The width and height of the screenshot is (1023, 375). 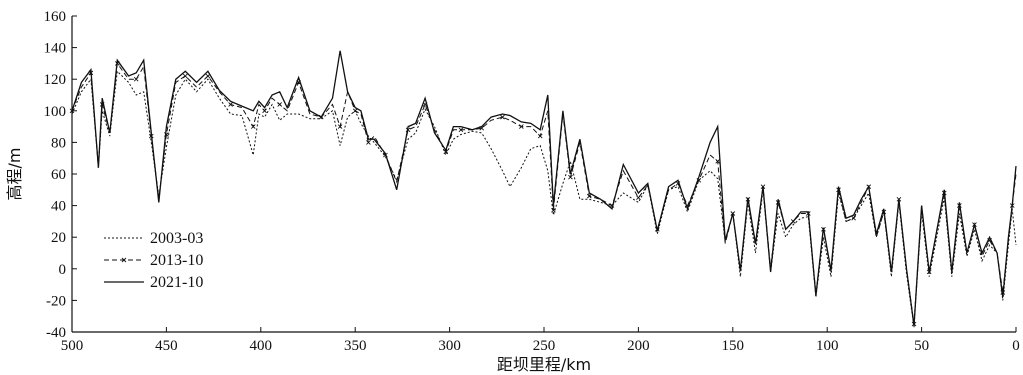 I want to click on y-axis-label: 高程/m, so click(x=14, y=174).